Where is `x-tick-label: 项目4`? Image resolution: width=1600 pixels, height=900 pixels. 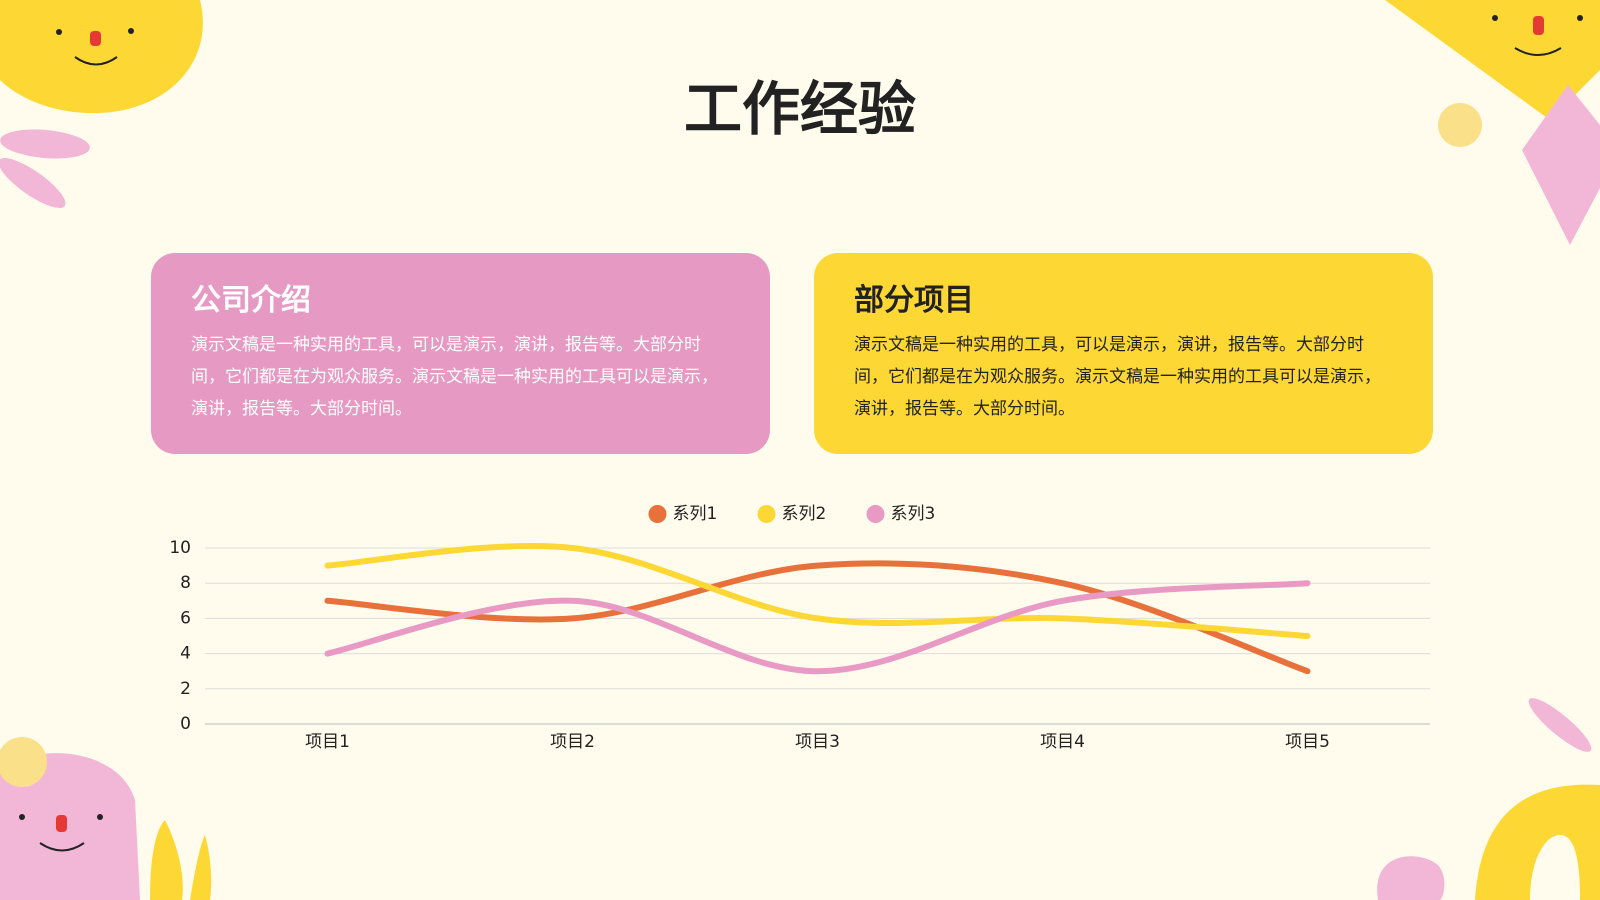 x-tick-label: 项目4 is located at coordinates (1062, 742).